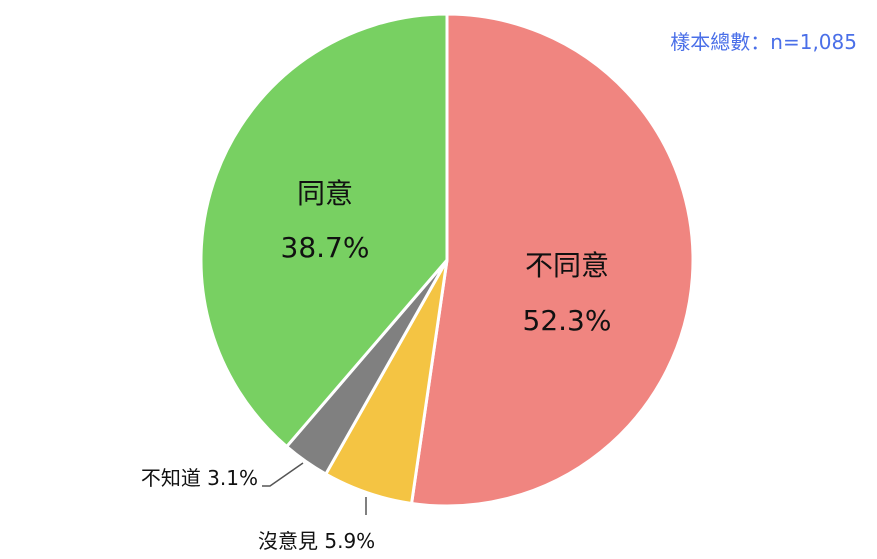  What do you see at coordinates (283, 474) in the screenshot?
I see `leader-line-unknown` at bounding box center [283, 474].